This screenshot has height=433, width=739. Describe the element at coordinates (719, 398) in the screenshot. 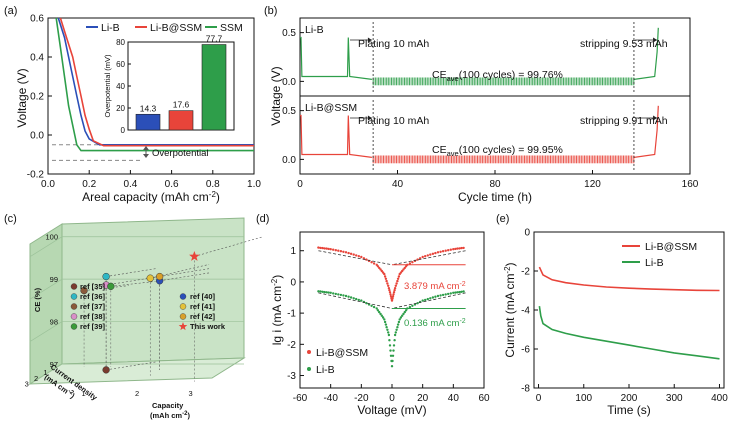

I see `x-tick-label: 400` at that location.